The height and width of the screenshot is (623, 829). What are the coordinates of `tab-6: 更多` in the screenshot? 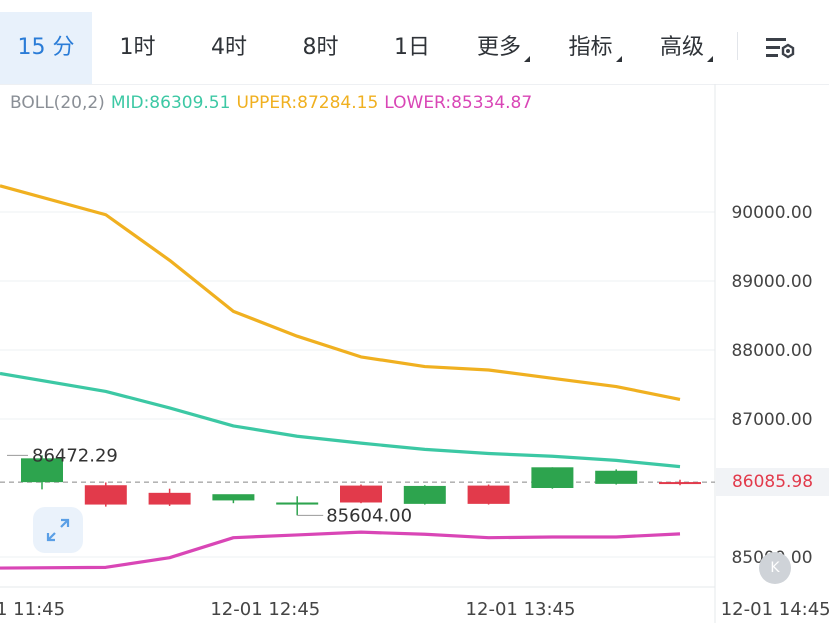 It's located at (503, 48).